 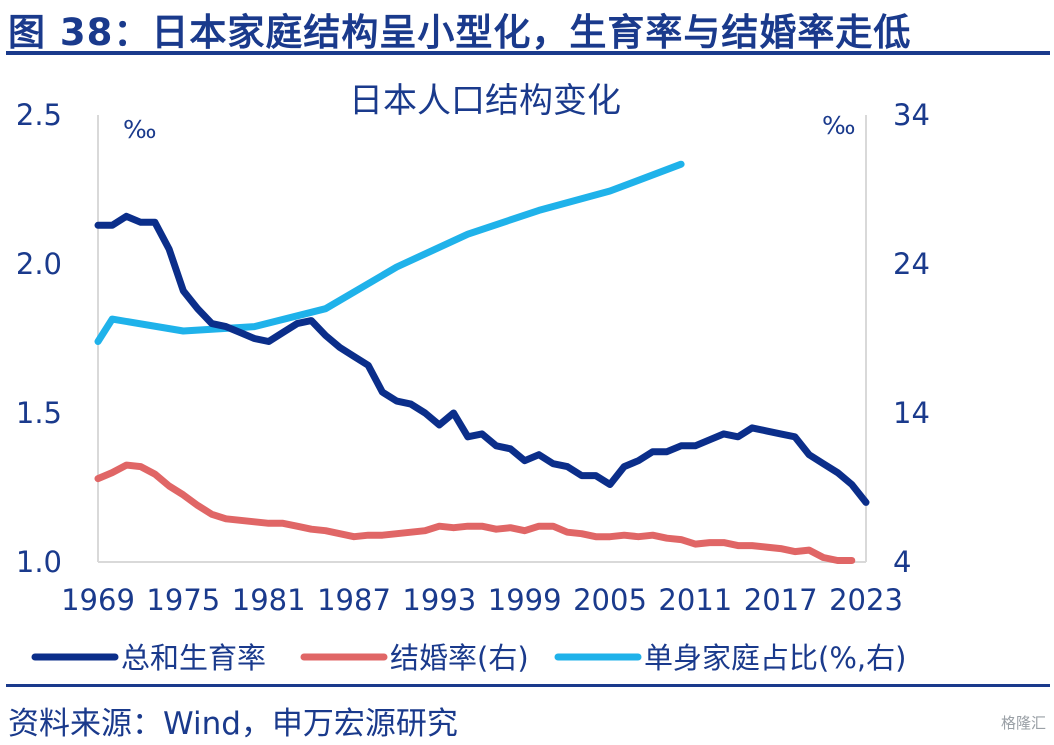 I want to click on left-y-tick-label: 2.5, so click(x=39, y=115).